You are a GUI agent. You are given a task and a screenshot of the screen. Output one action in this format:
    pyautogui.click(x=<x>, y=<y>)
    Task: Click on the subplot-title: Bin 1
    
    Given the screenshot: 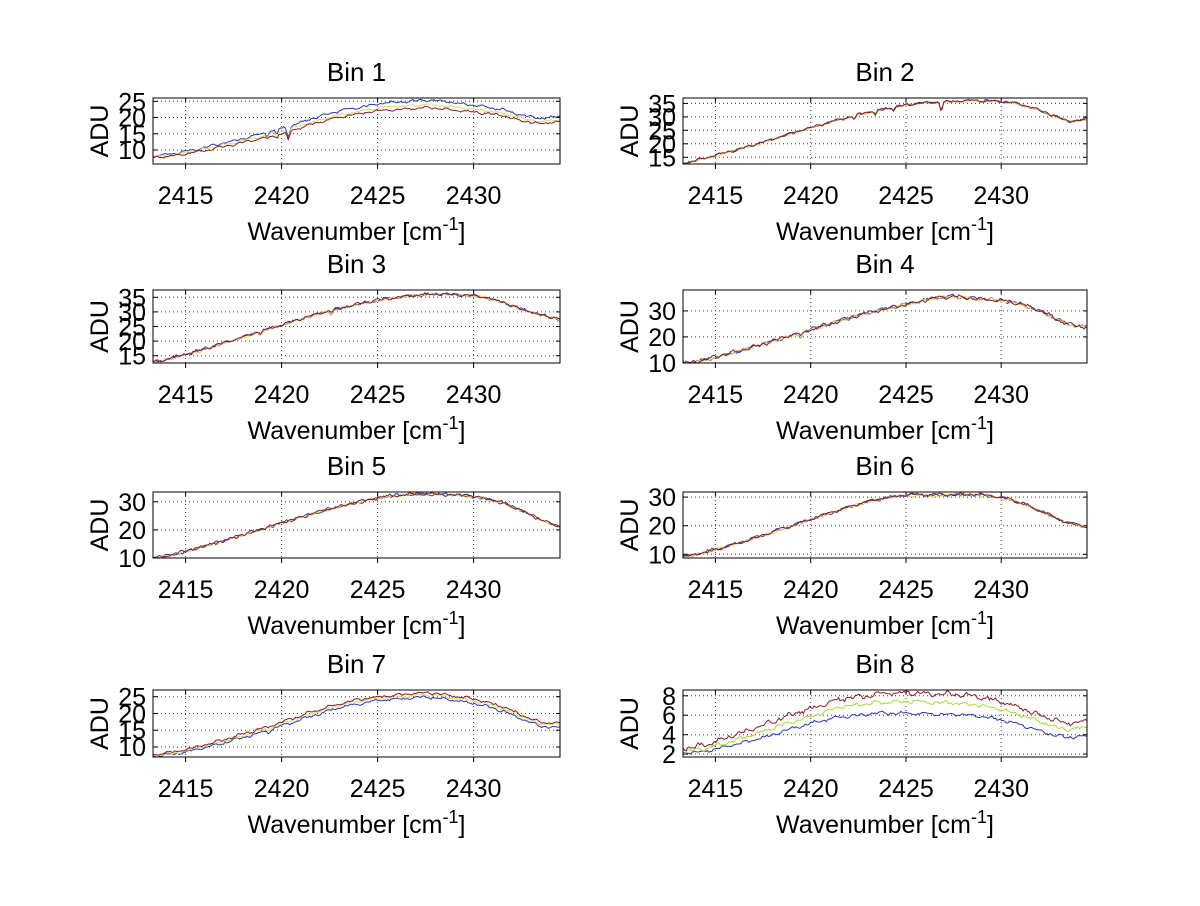 What is the action you would take?
    pyautogui.click(x=356, y=72)
    